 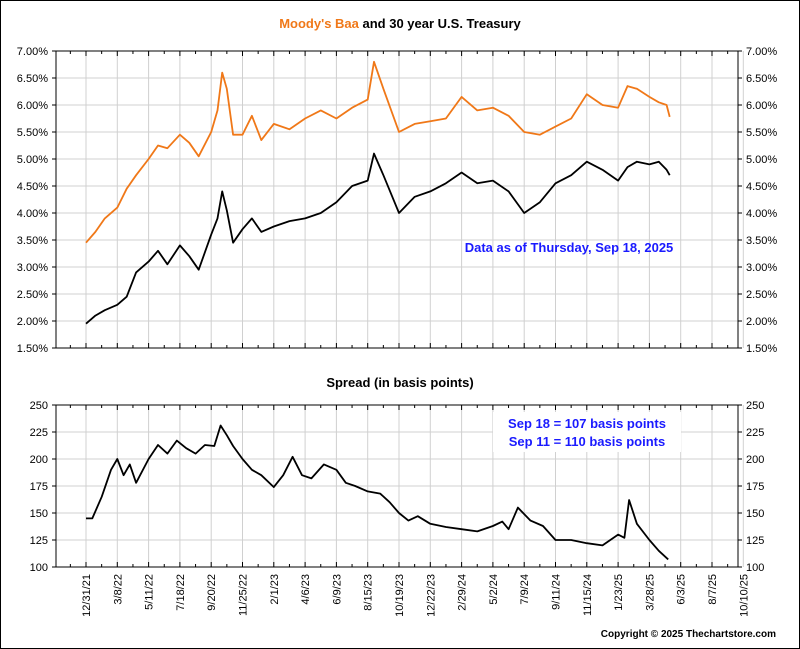 What do you see at coordinates (650, 592) in the screenshot?
I see `x-tick-label: 3/28/25` at bounding box center [650, 592].